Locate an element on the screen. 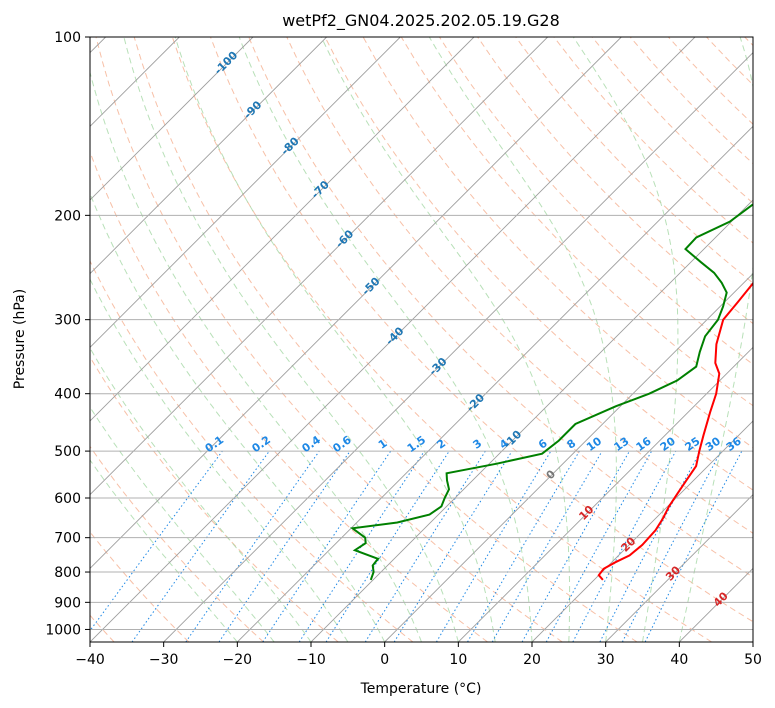 The image size is (775, 708). y-axis-label: Pressure (hPa) is located at coordinates (20, 339).